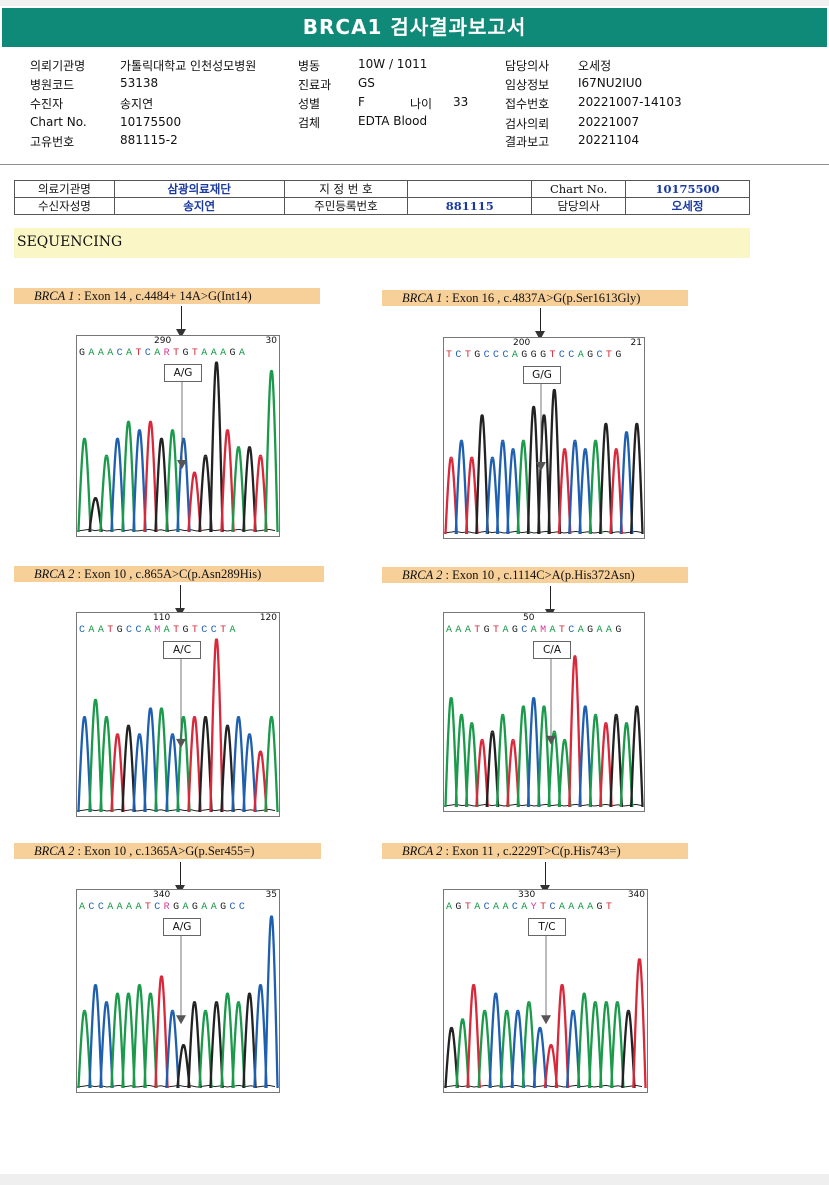 The width and height of the screenshot is (829, 1185). I want to click on field-label: 진료과, so click(315, 85).